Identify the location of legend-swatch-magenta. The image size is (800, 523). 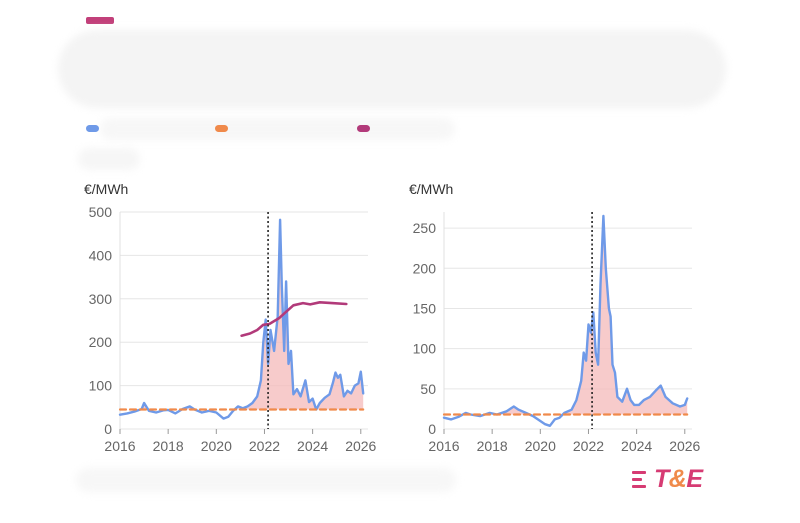
(363, 128).